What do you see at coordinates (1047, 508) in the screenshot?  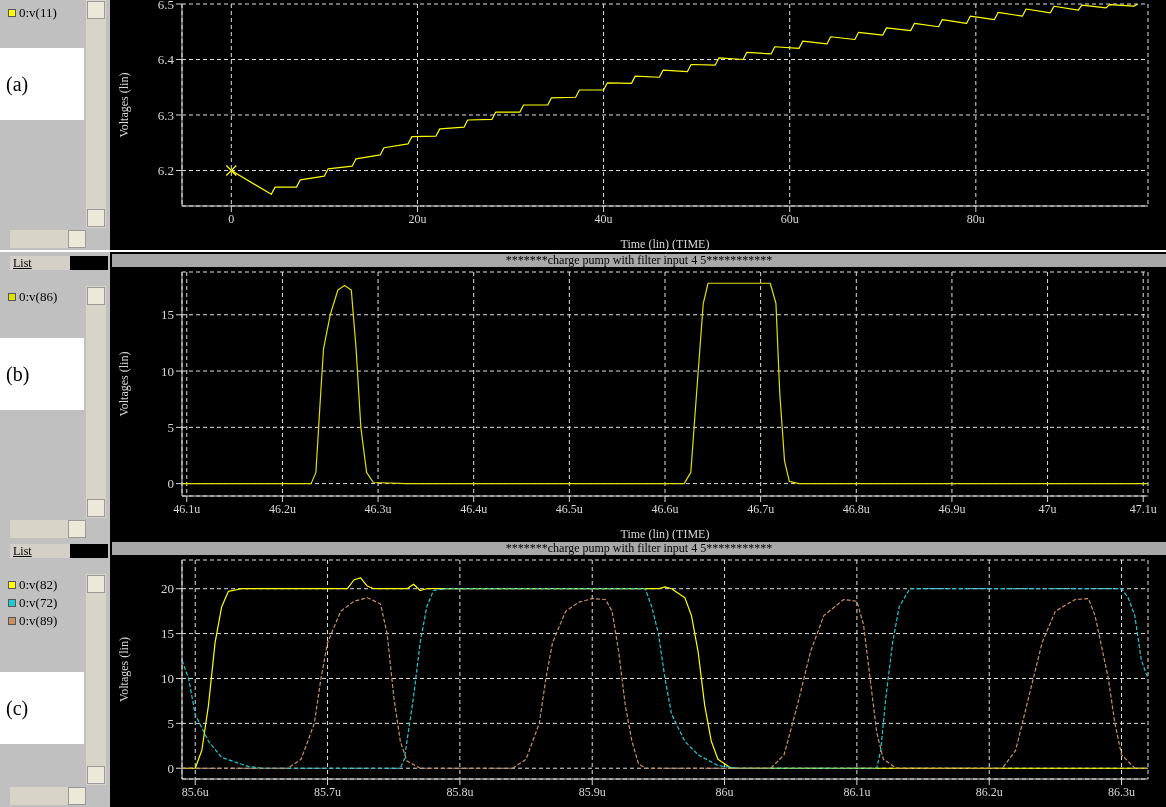 I see `x-tick-label: 47u` at bounding box center [1047, 508].